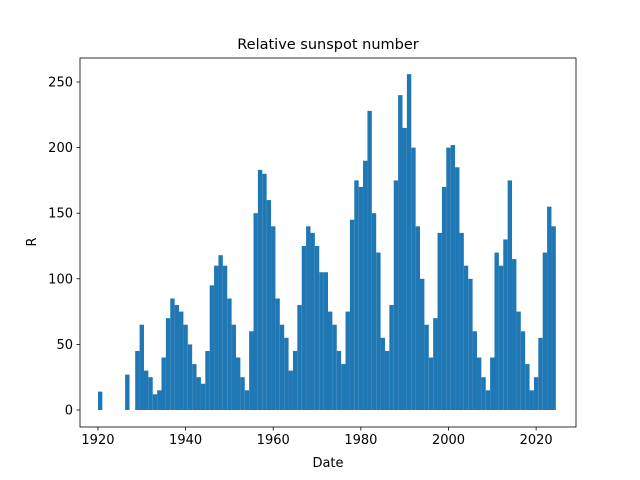  What do you see at coordinates (60, 214) in the screenshot?
I see `y-tick-label: 150` at bounding box center [60, 214].